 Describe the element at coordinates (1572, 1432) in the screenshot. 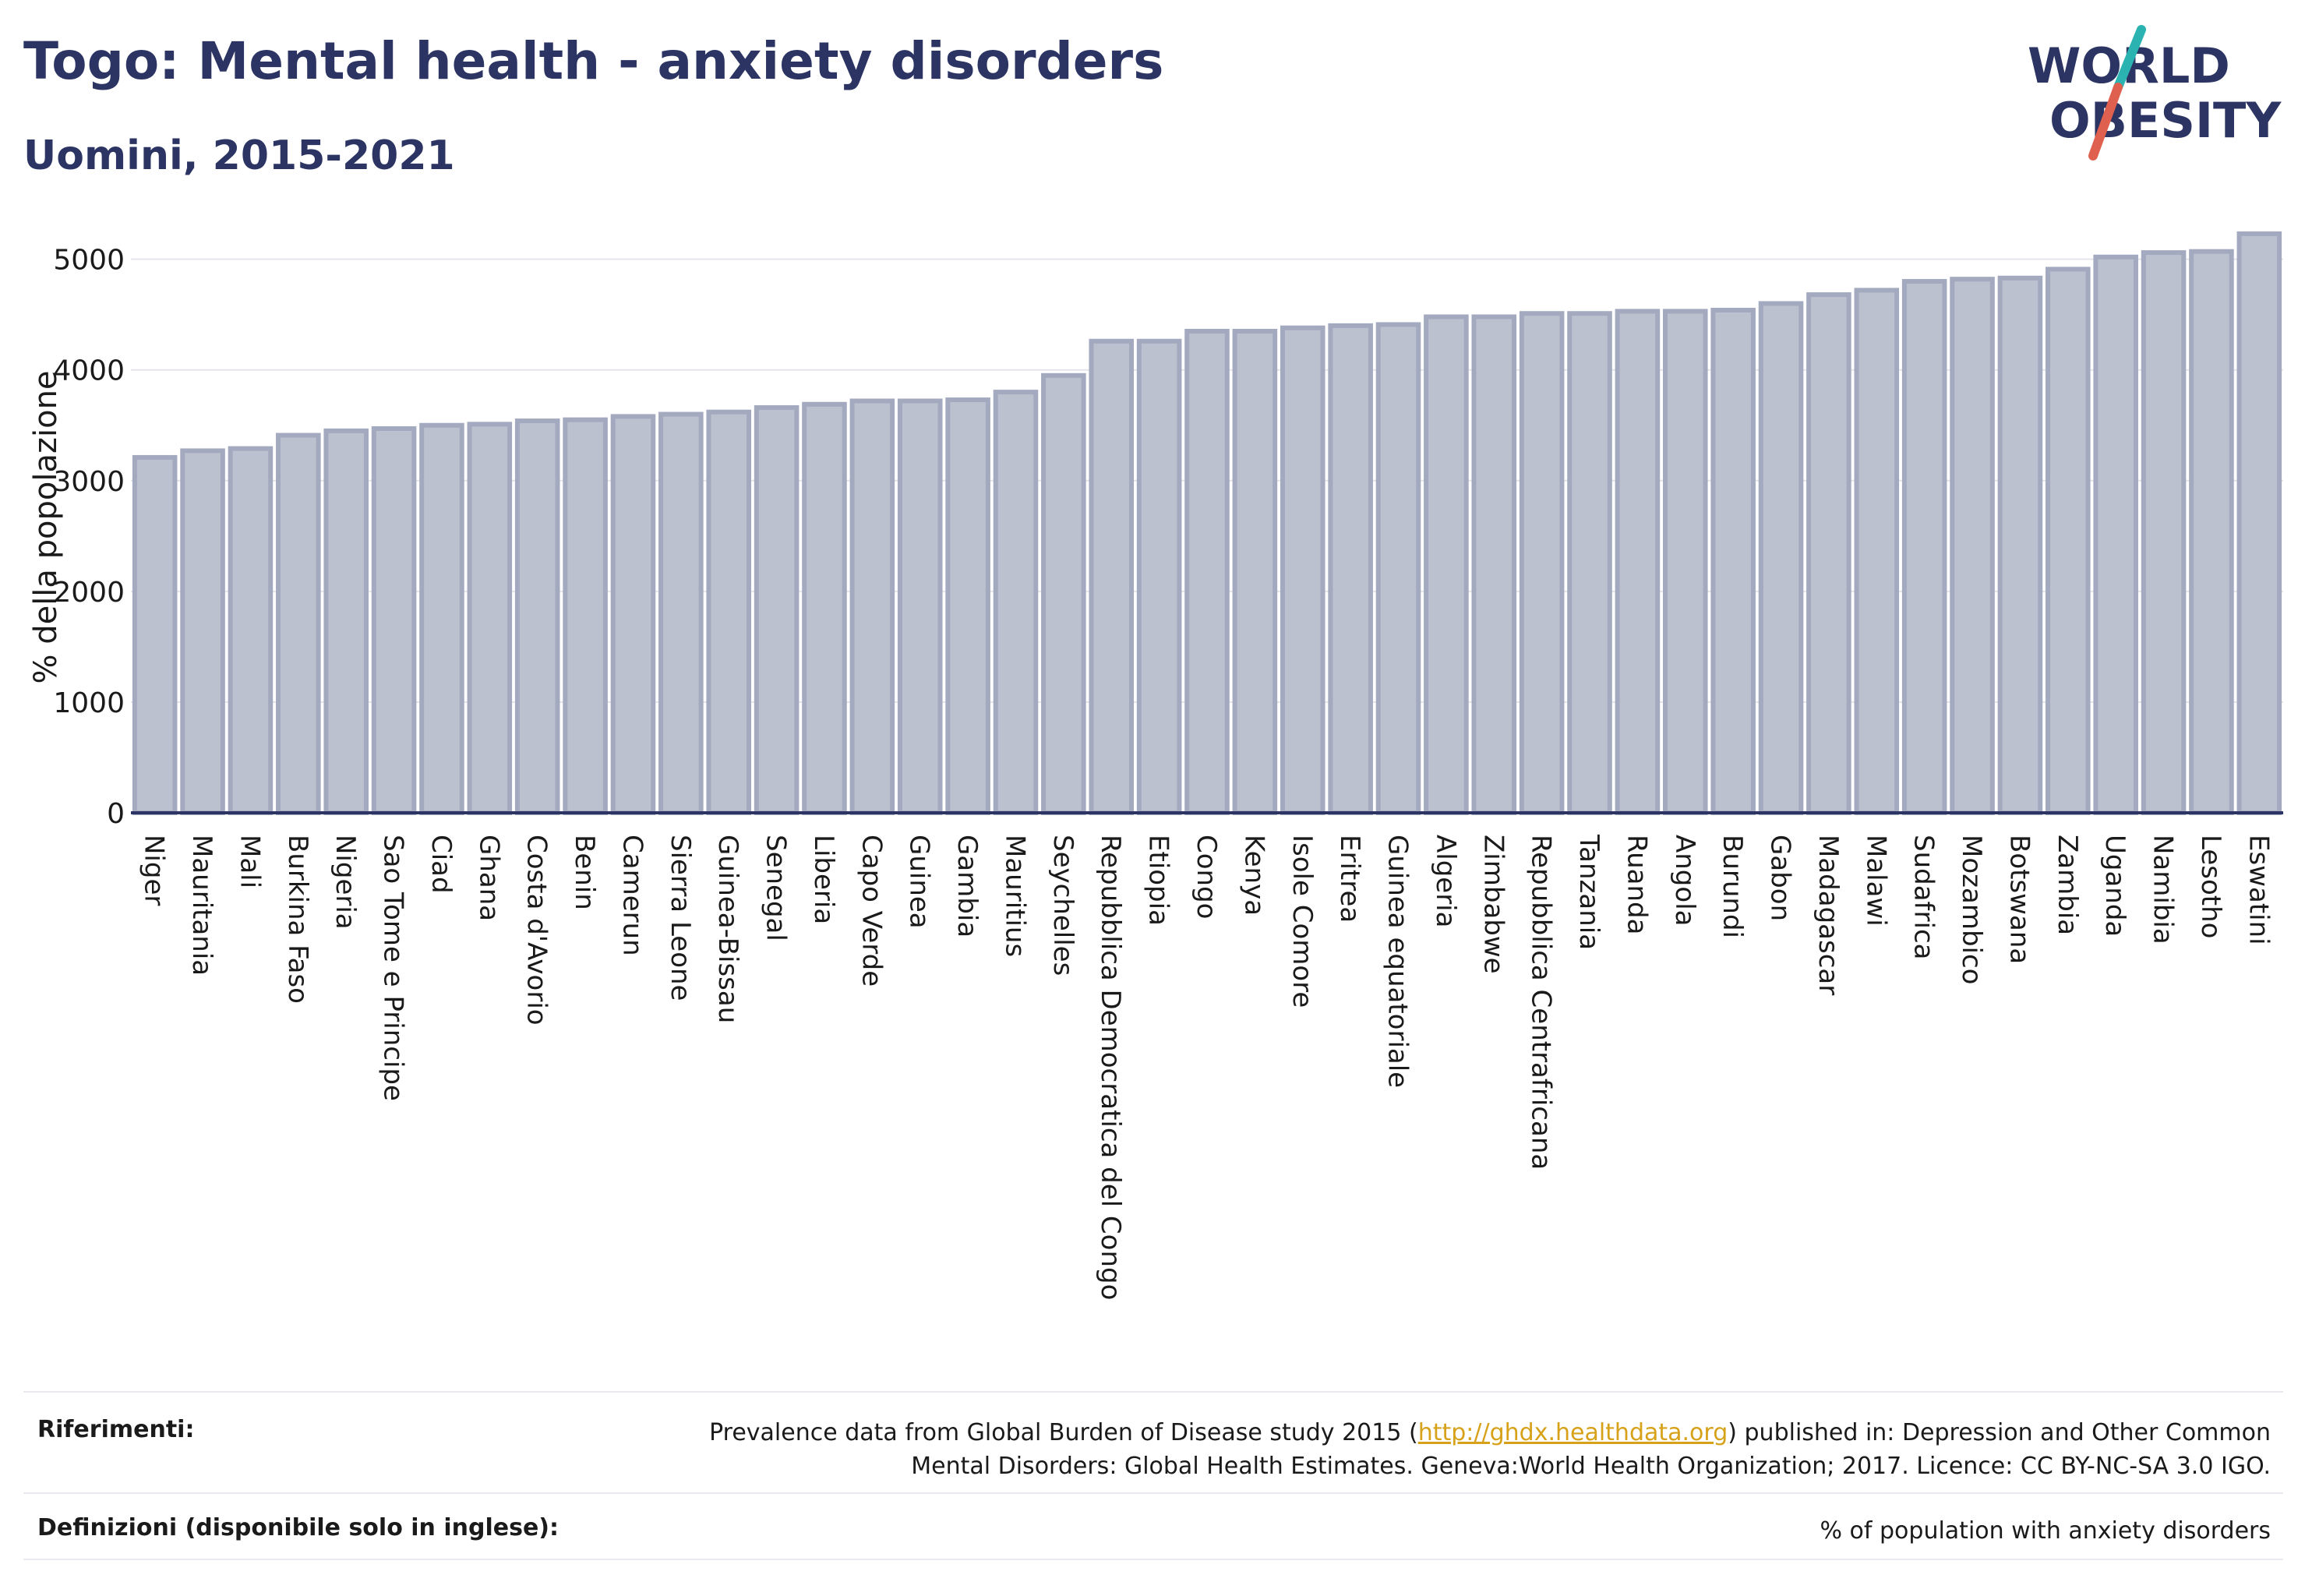

I see `references-link: http://ghdx.healthdata.org` at that location.